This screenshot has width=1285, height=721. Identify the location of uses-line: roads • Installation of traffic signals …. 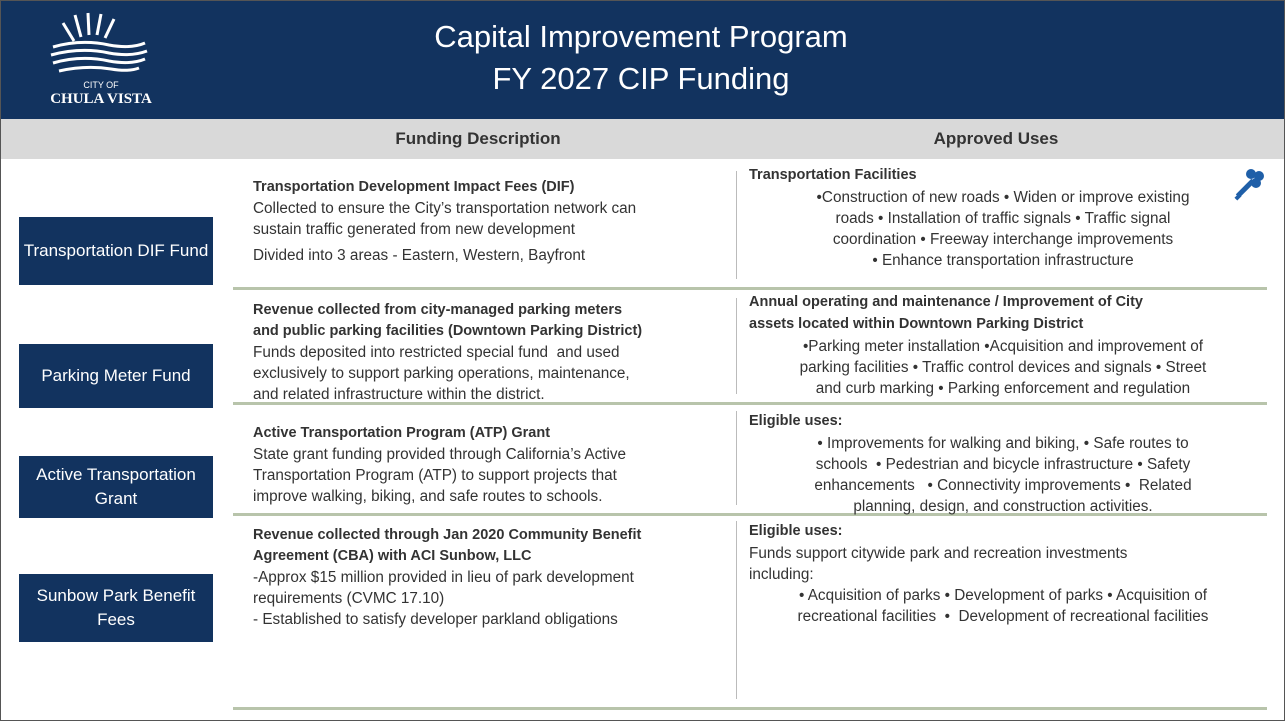
(1003, 218).